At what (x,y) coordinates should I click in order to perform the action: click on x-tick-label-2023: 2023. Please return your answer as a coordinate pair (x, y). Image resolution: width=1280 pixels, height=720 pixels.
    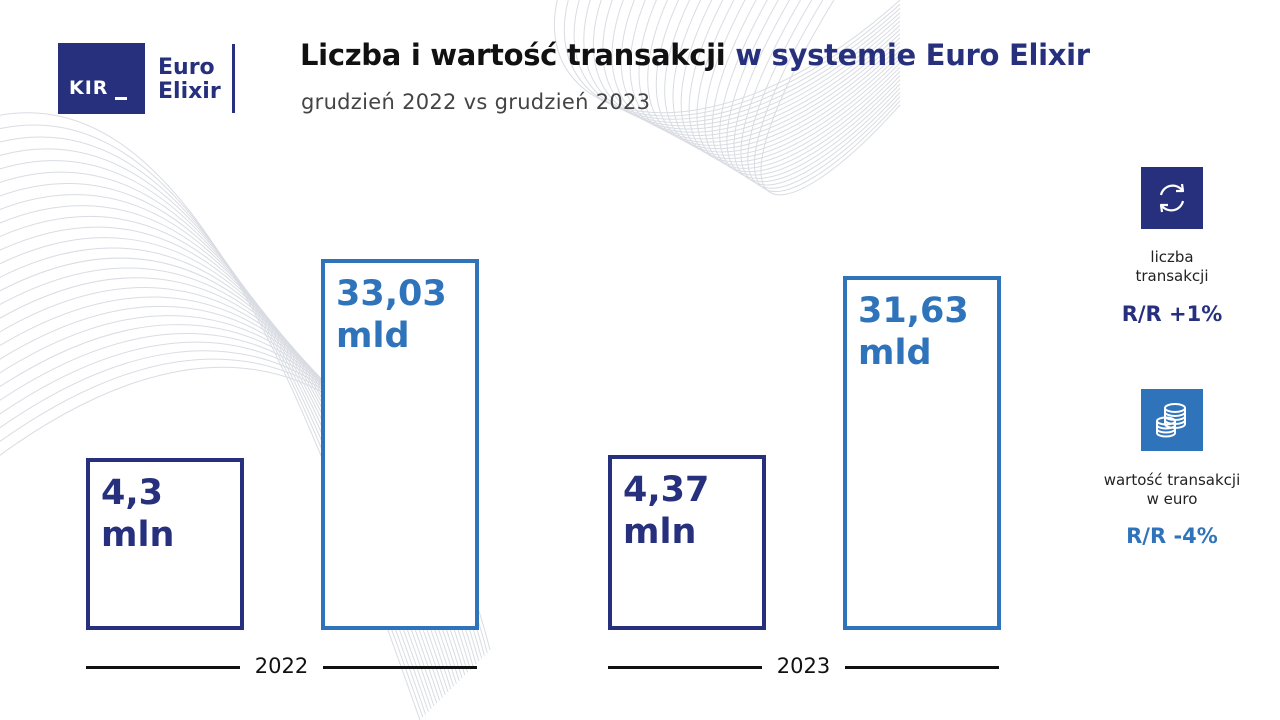
    Looking at the image, I should click on (803, 666).